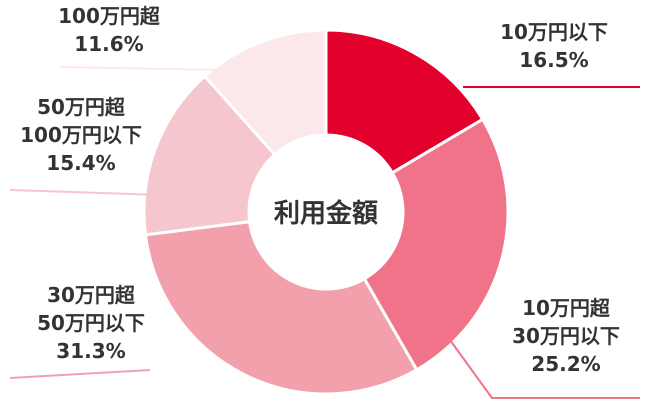 The width and height of the screenshot is (650, 420). What do you see at coordinates (109, 30) in the screenshot?
I see `slice-label-5: 100万円超 11.6%` at bounding box center [109, 30].